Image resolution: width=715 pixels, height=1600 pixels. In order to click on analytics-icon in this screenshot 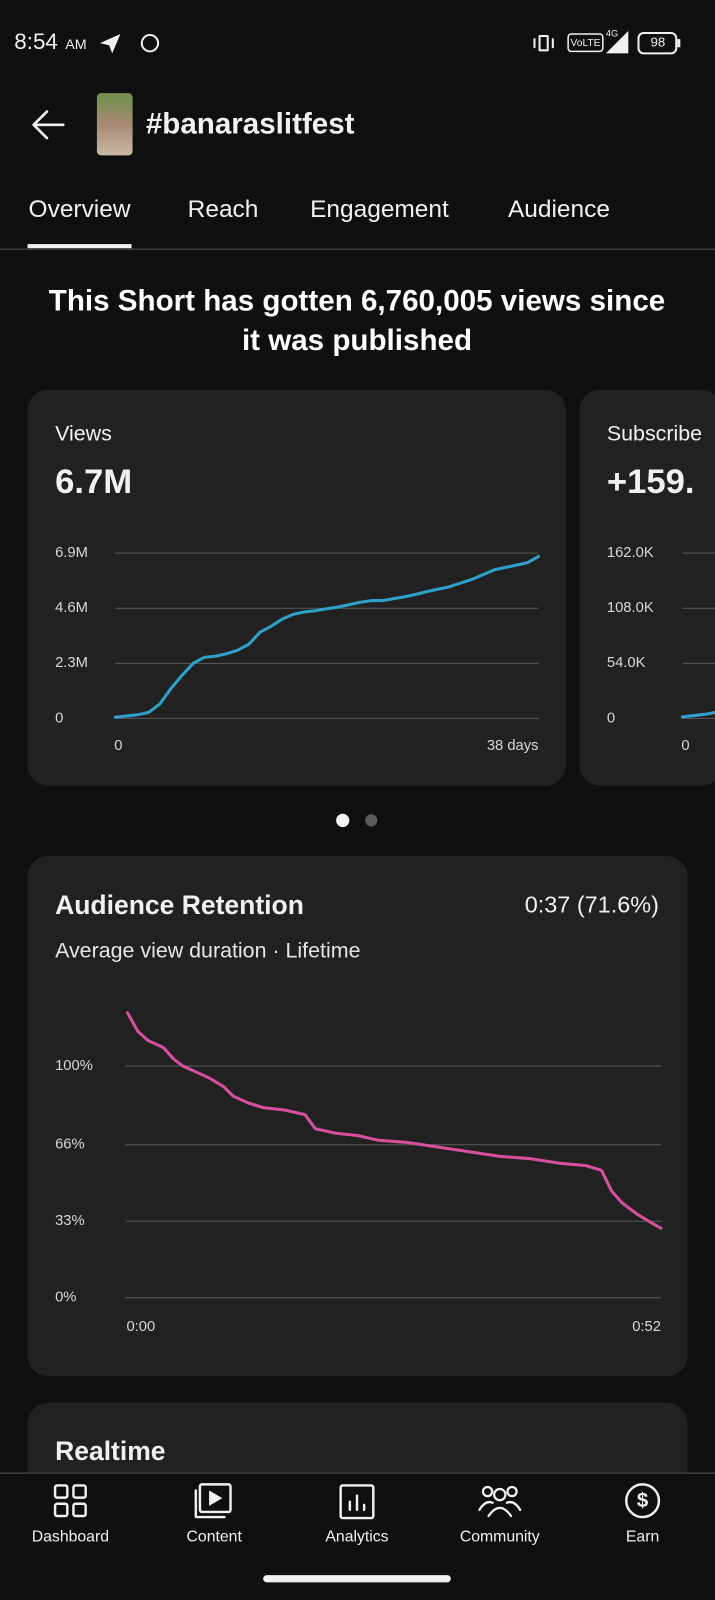, I will do `click(357, 1502)`.